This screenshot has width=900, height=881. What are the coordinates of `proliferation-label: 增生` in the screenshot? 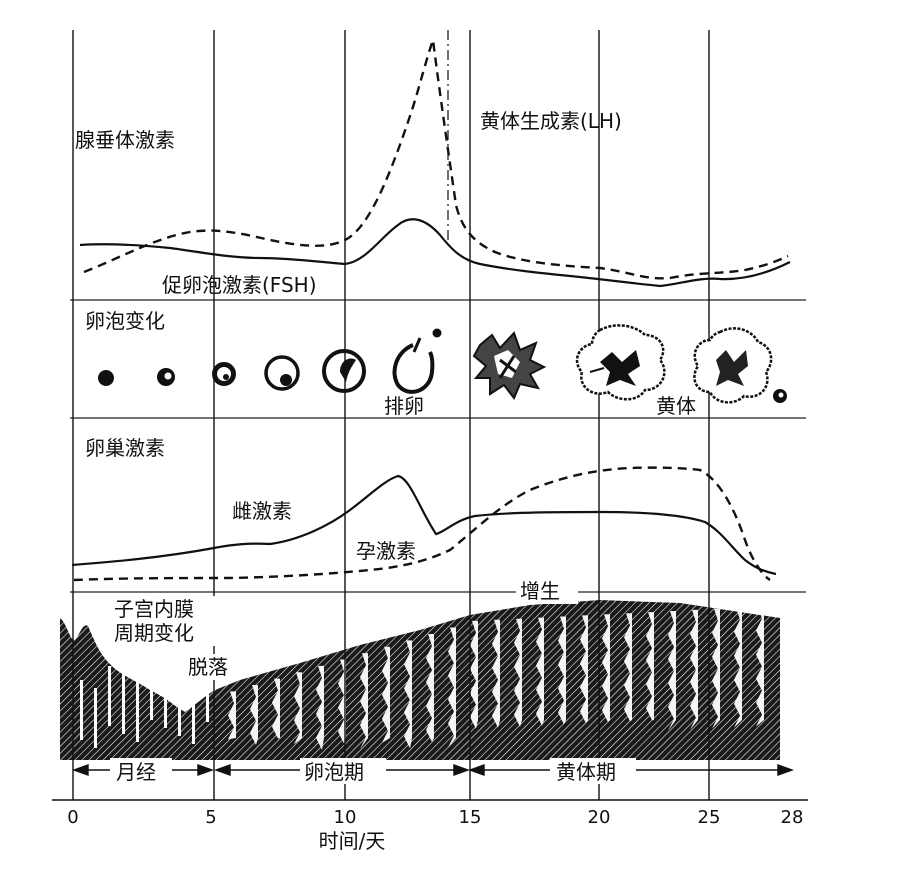 It's located at (540, 591).